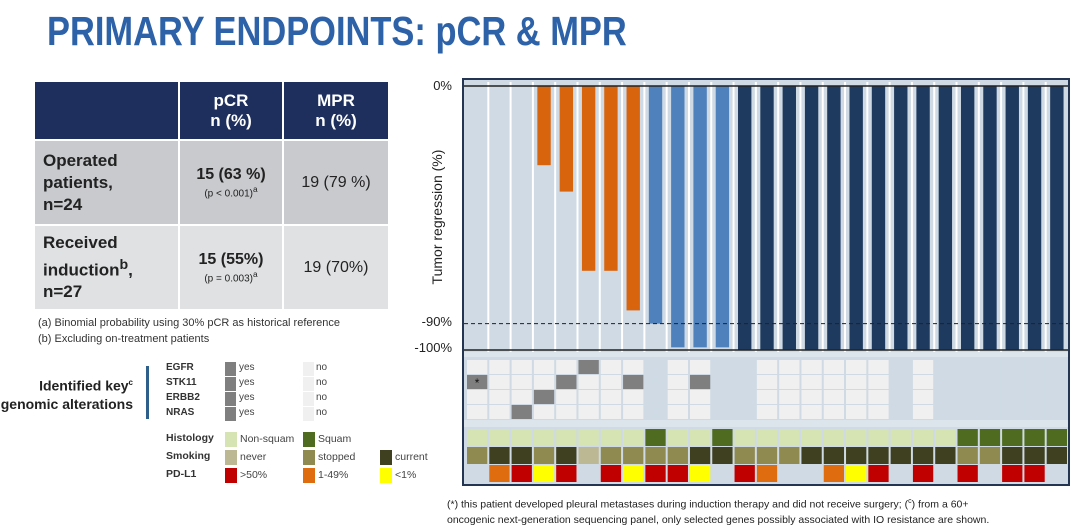 This screenshot has width=1080, height=531. I want to click on header-mpr-unit: n (%), so click(336, 120).